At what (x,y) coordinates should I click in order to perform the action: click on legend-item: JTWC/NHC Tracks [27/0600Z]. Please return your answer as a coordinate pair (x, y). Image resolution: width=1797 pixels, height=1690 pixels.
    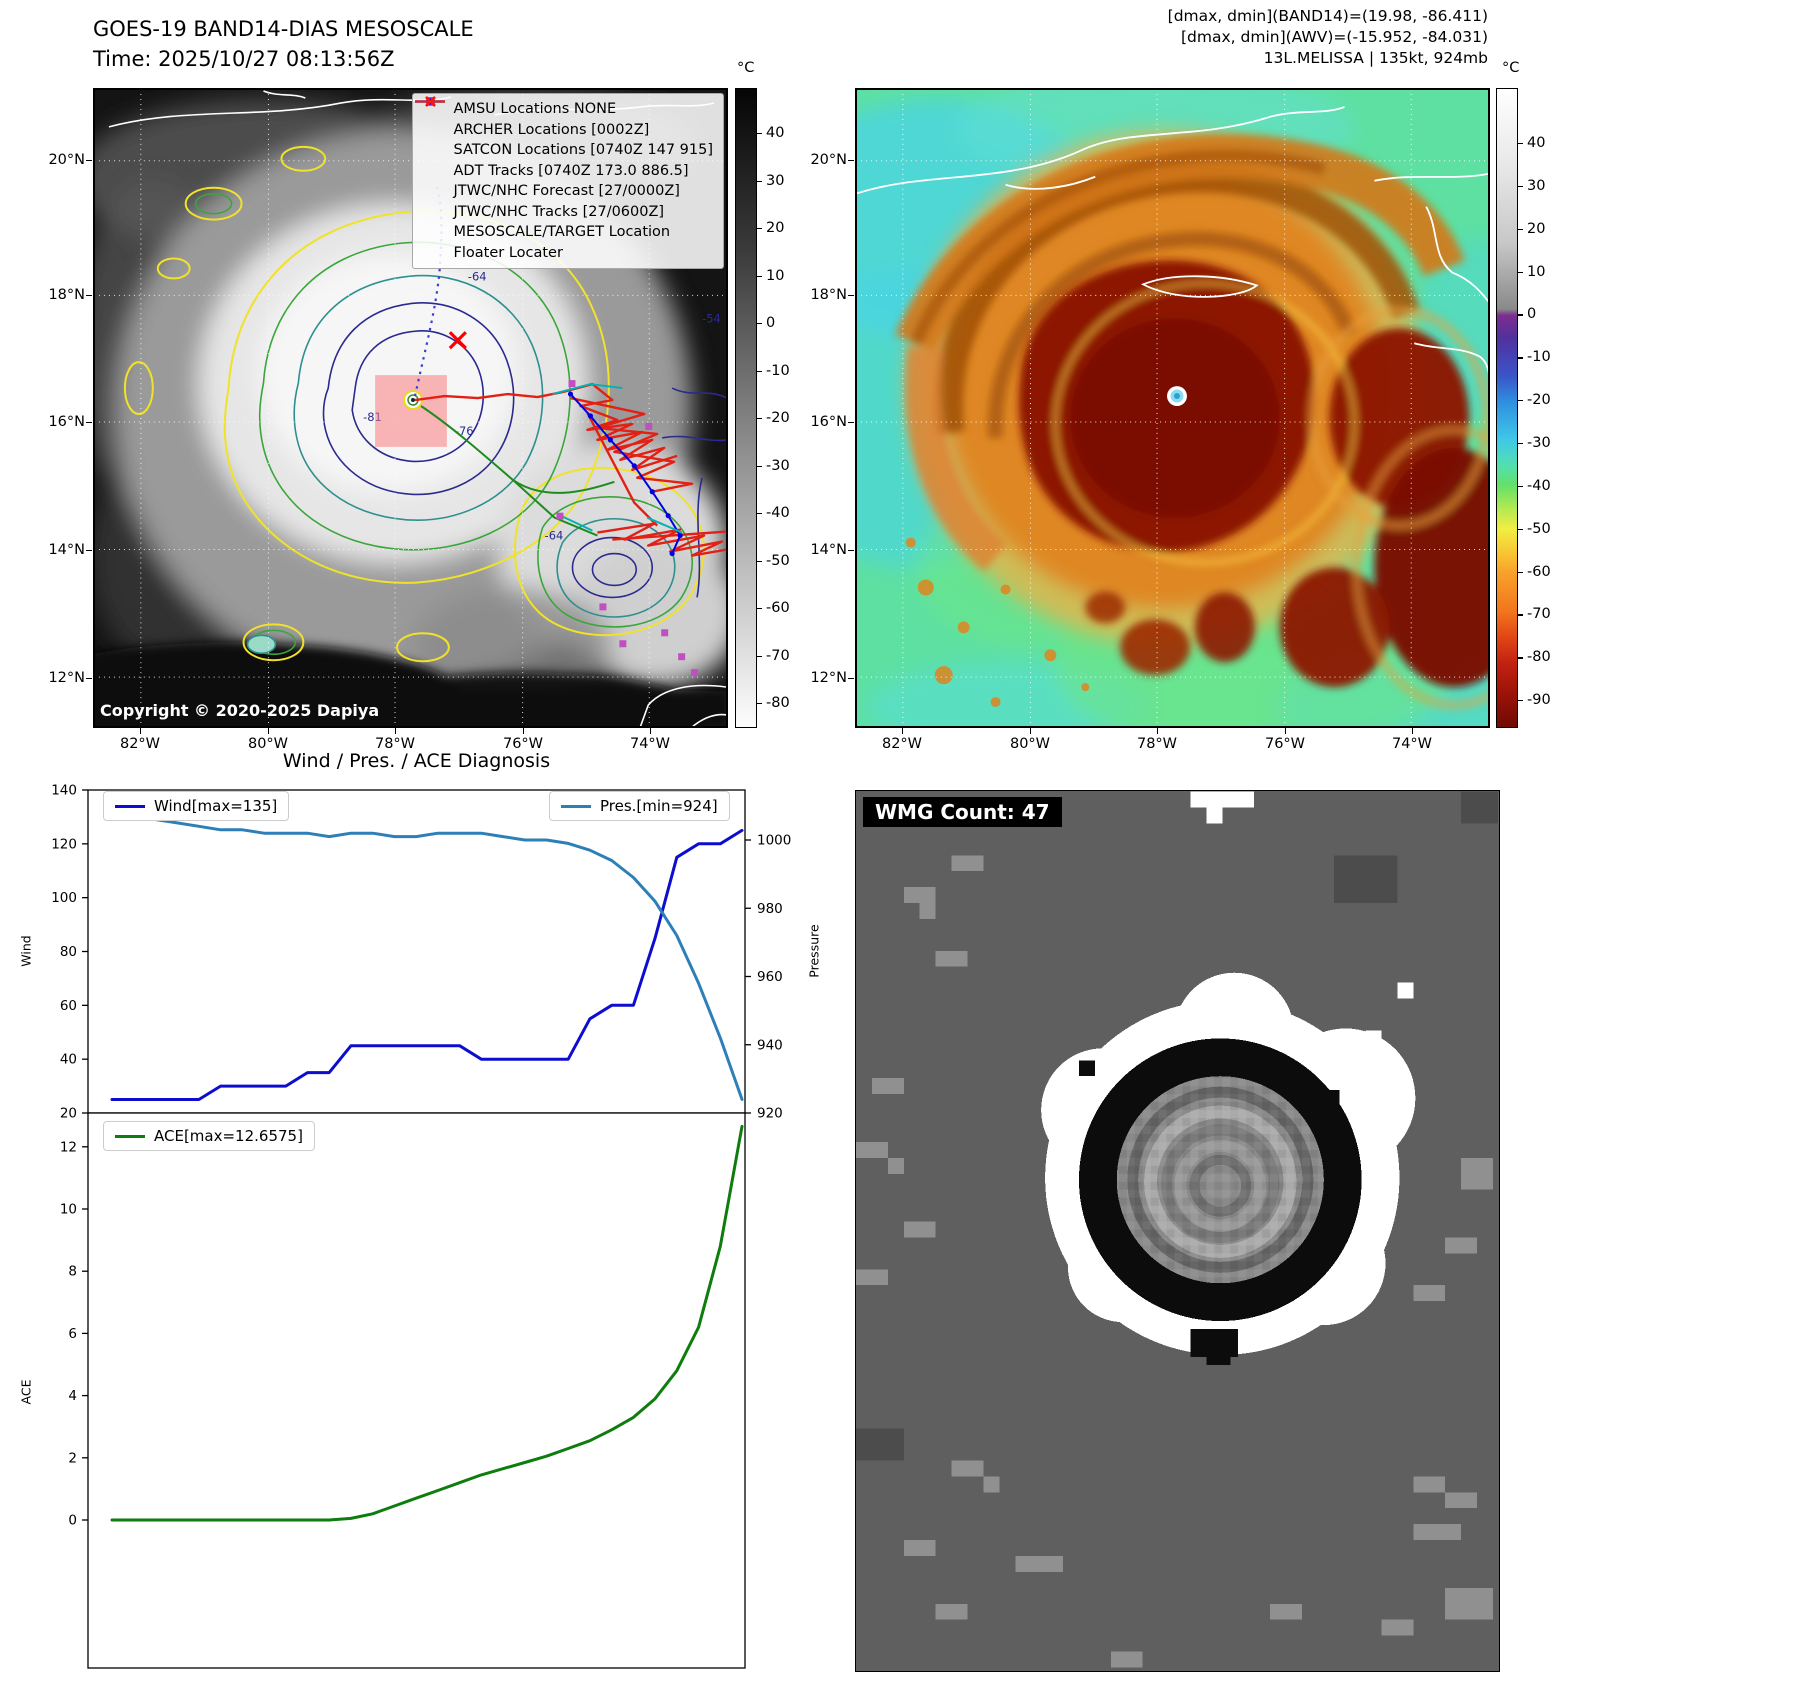
    Looking at the image, I should click on (563, 160).